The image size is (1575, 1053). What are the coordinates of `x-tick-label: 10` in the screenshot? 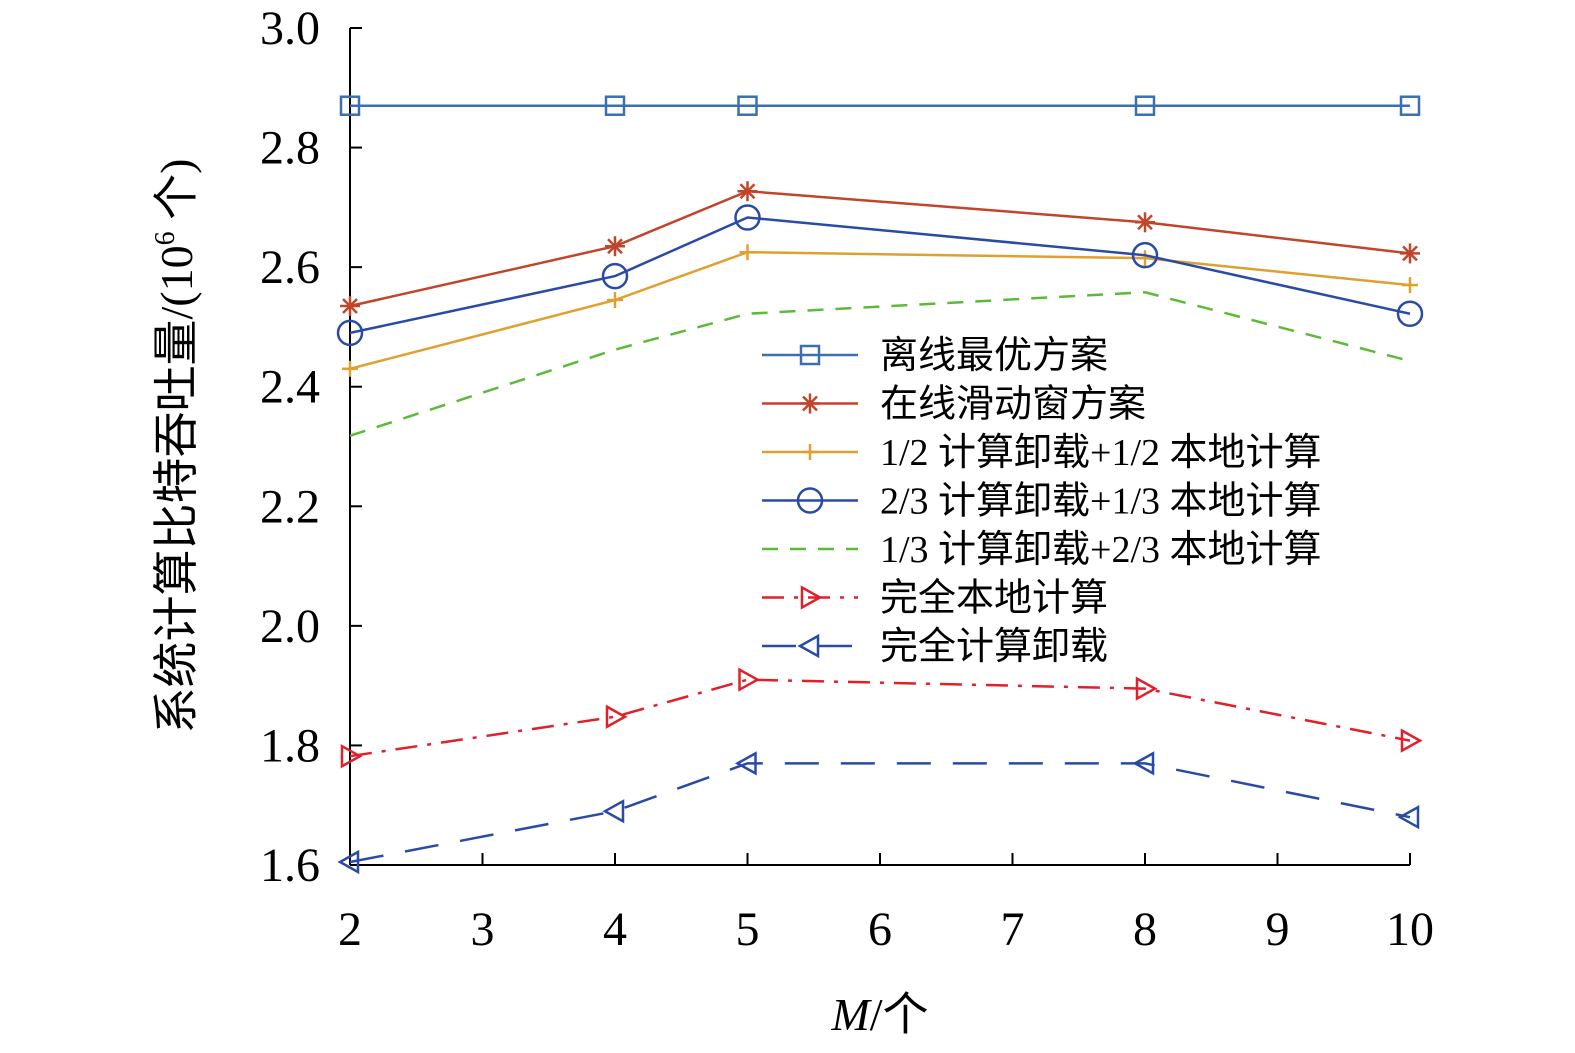 It's located at (1410, 929).